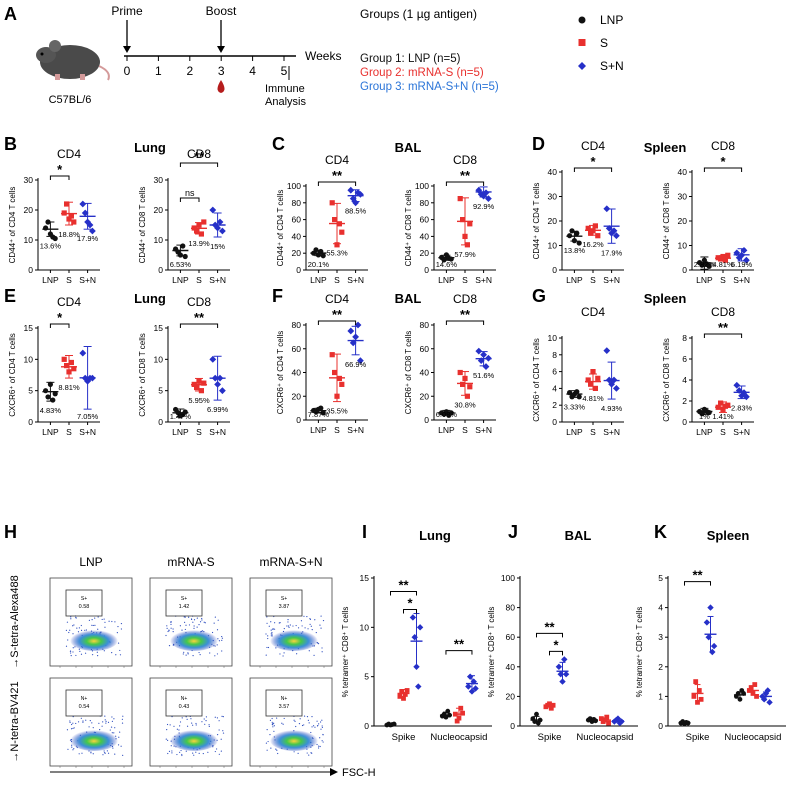 The height and width of the screenshot is (786, 800). I want to click on flow-plot: N+ 0.43, so click(191, 722).